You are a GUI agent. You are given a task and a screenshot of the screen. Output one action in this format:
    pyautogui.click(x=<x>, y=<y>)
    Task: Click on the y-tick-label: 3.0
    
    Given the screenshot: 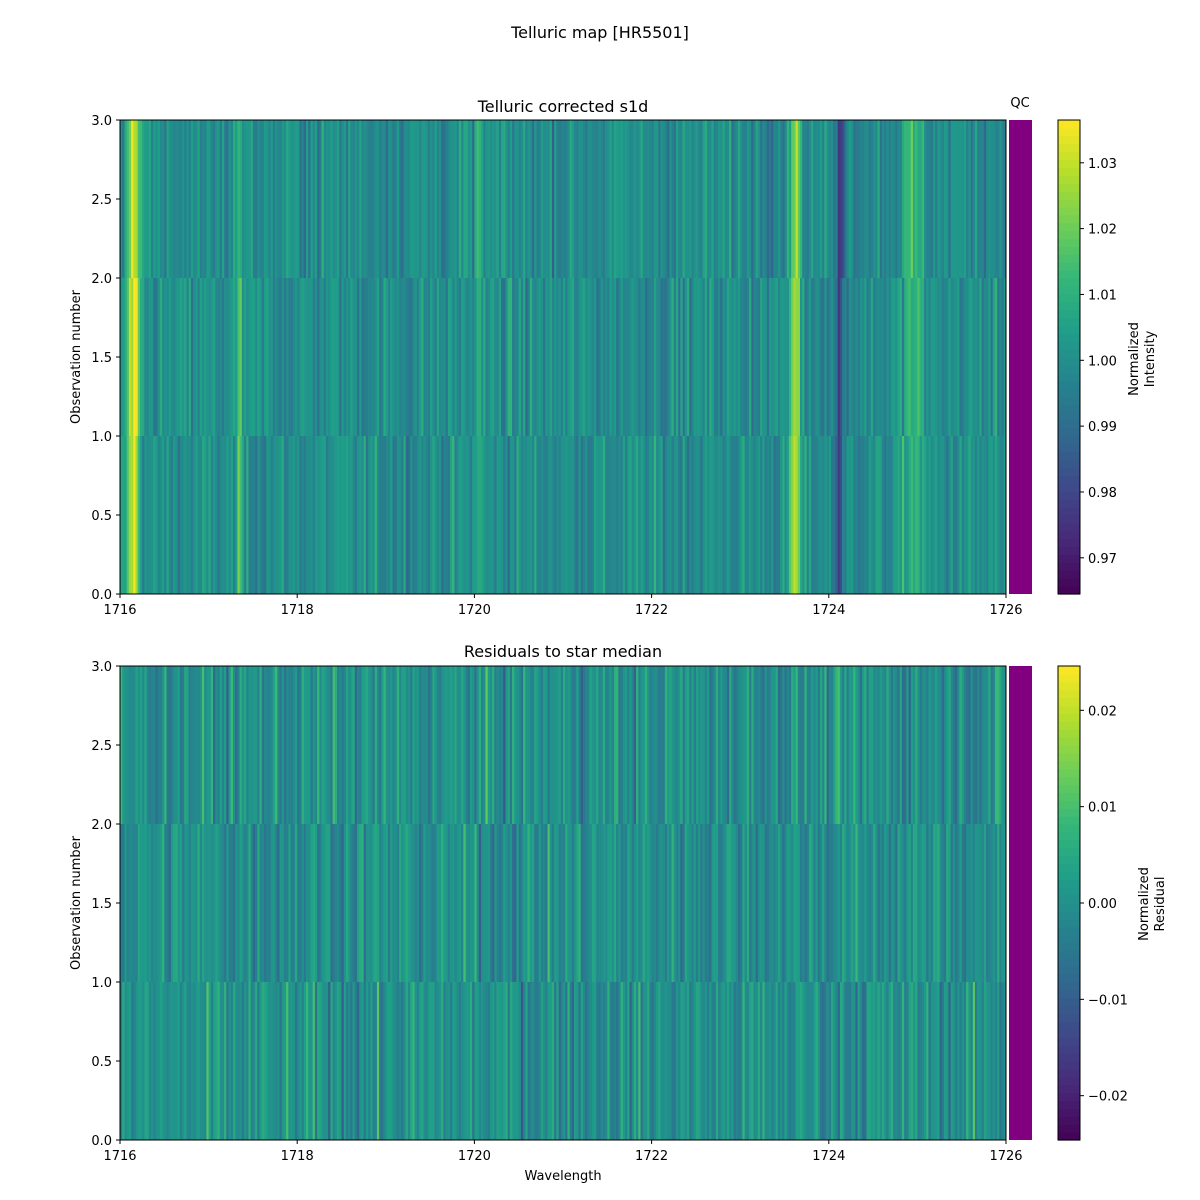 What is the action you would take?
    pyautogui.click(x=101, y=121)
    